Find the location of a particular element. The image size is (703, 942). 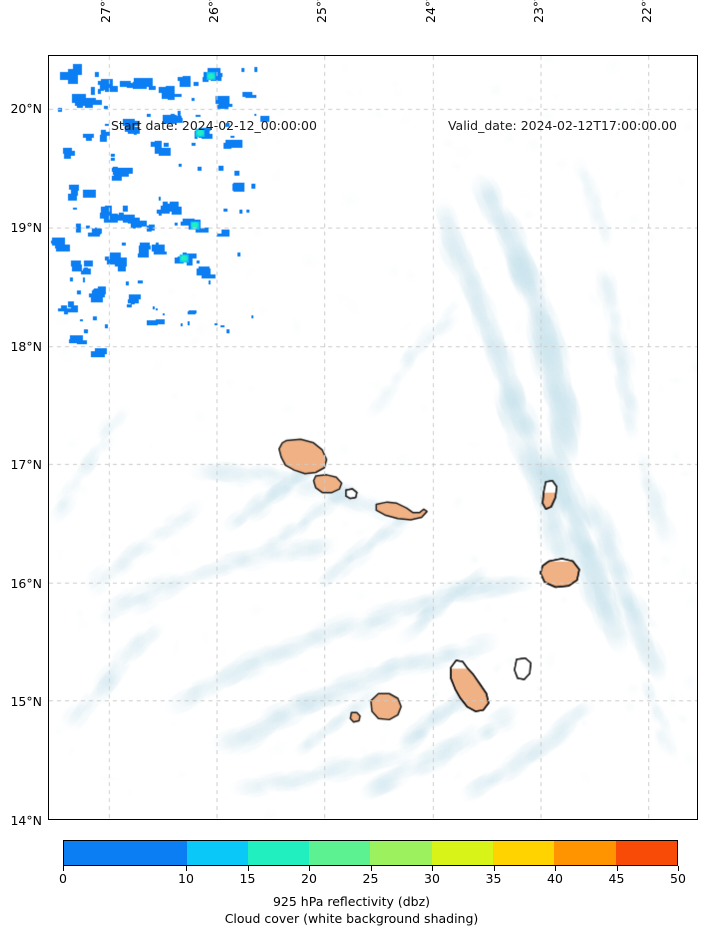

colorbar-gradient is located at coordinates (370, 853).